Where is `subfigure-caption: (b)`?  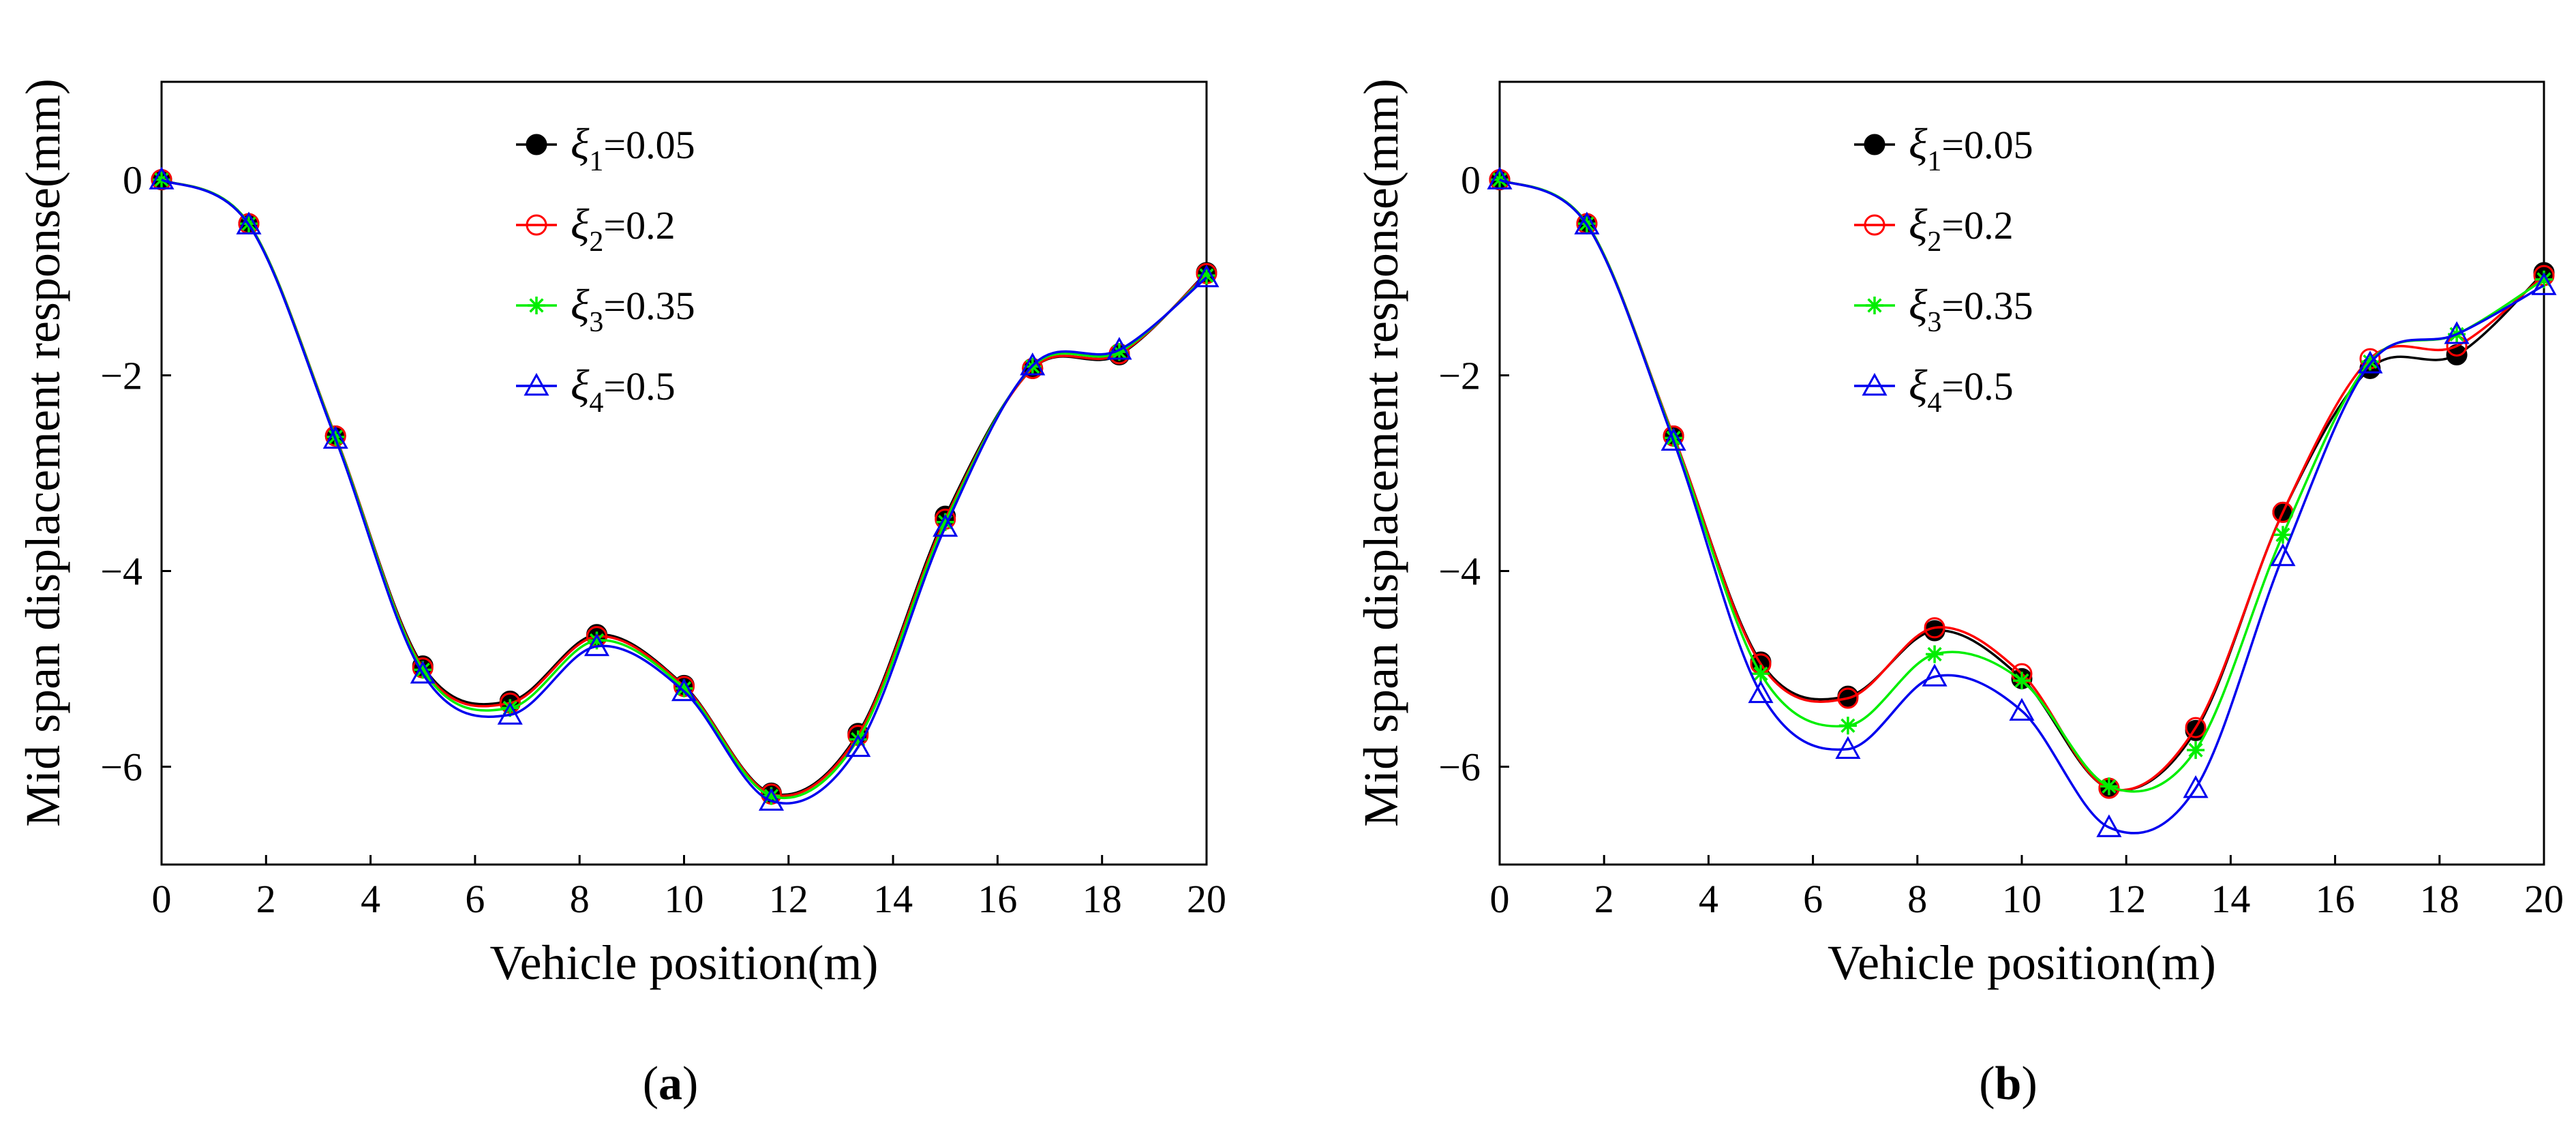 subfigure-caption: (b) is located at coordinates (2008, 1084).